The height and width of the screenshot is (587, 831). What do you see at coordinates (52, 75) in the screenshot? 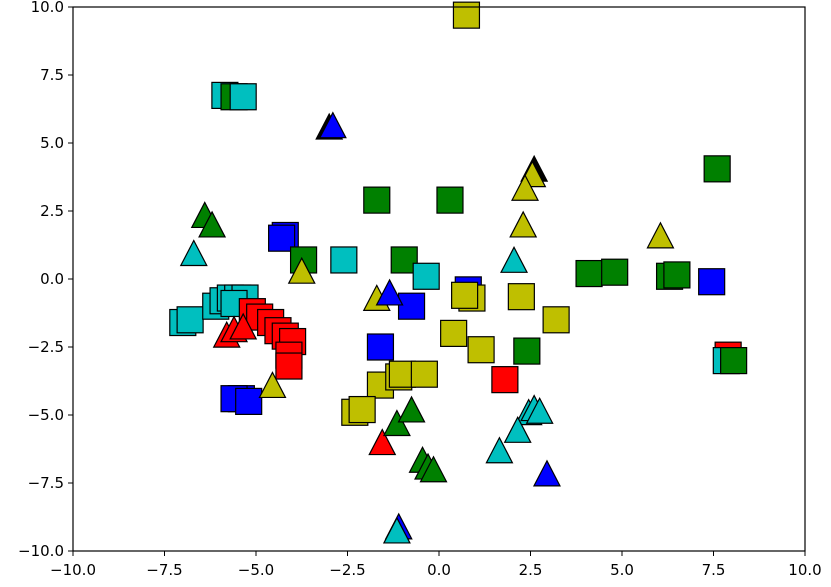
I see `y-tick-label: 7.5` at bounding box center [52, 75].